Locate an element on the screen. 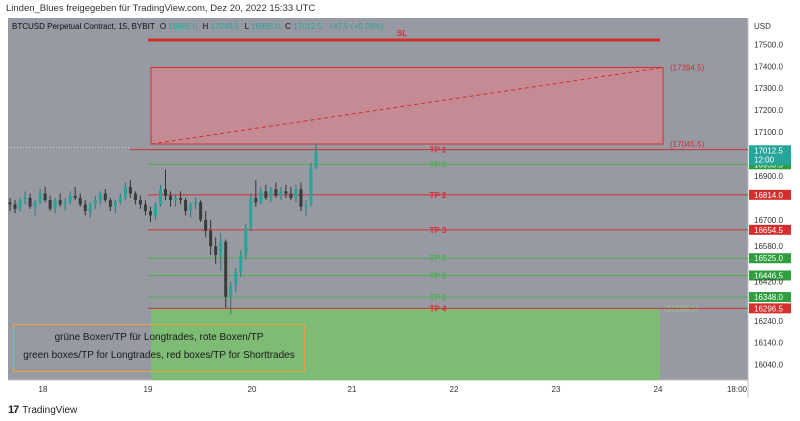  tradingview-logo-icon: 17 is located at coordinates (13, 410).